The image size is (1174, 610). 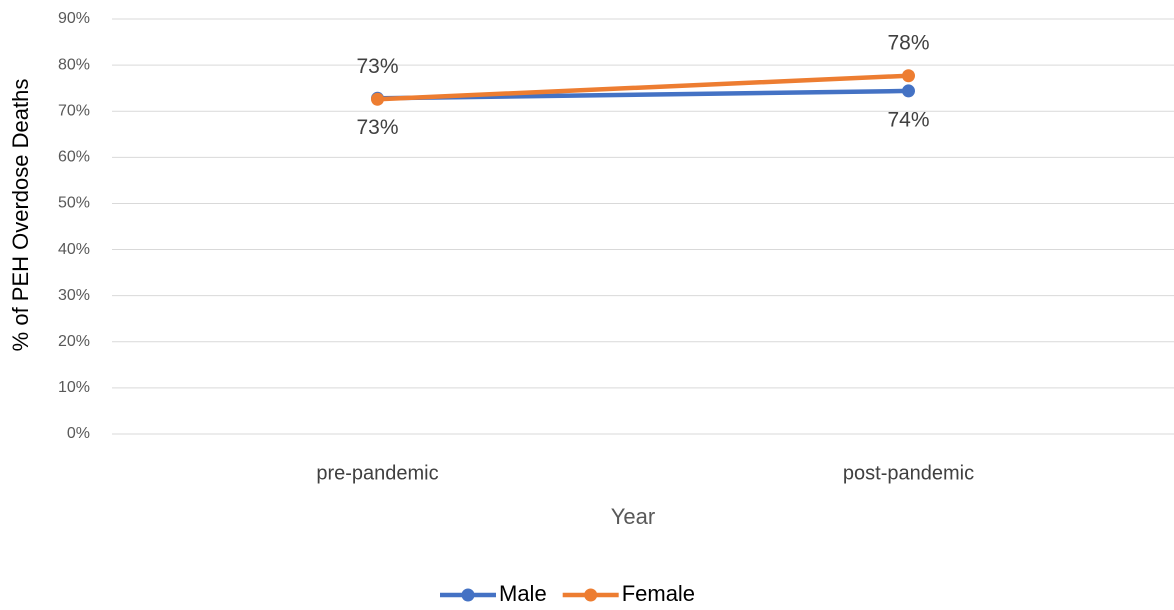 What do you see at coordinates (74, 64) in the screenshot?
I see `y-tick-label: 80%` at bounding box center [74, 64].